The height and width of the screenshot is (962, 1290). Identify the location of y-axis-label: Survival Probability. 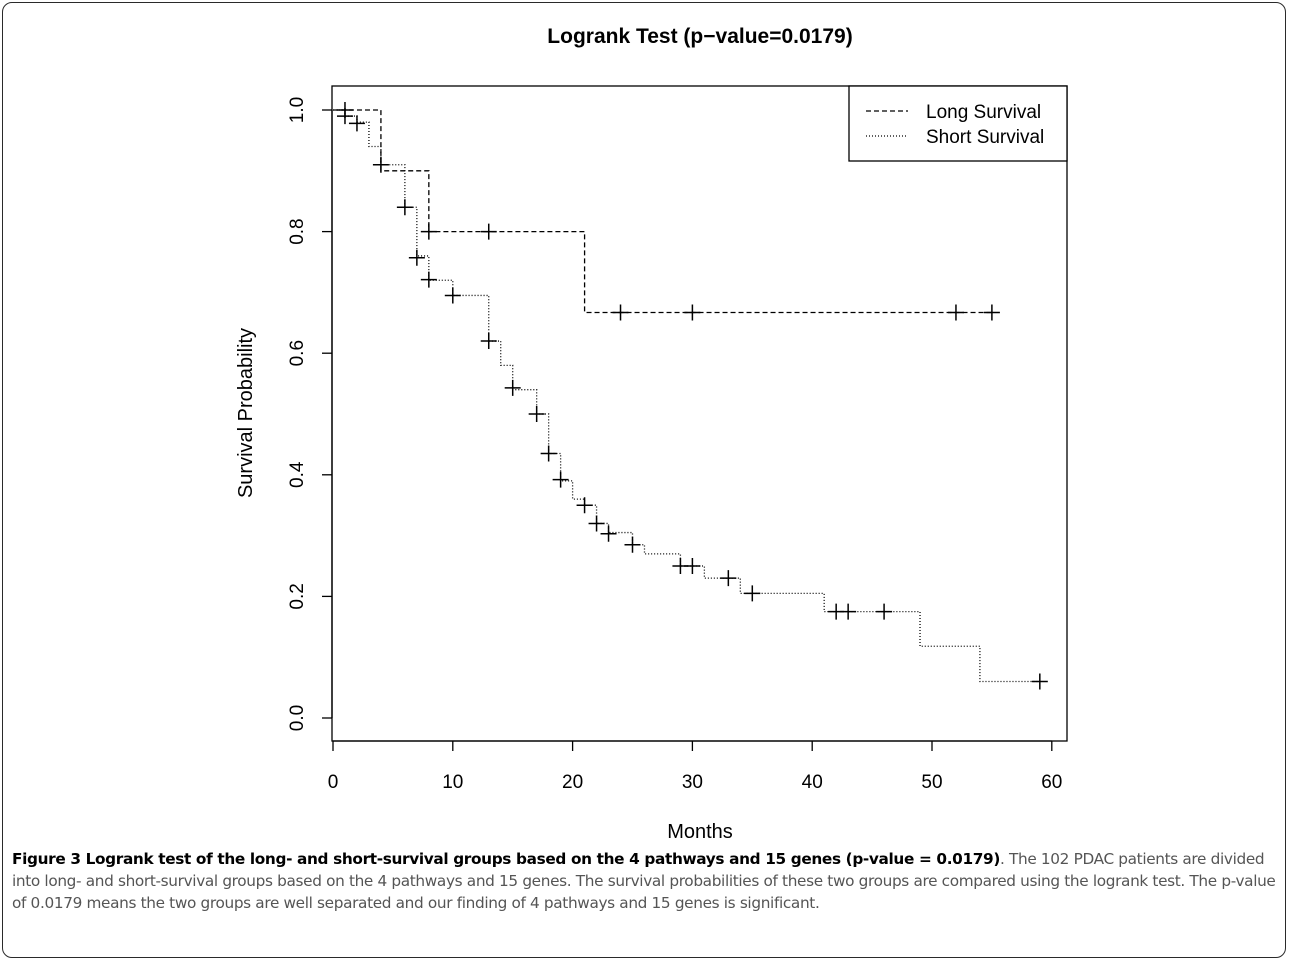
(246, 413).